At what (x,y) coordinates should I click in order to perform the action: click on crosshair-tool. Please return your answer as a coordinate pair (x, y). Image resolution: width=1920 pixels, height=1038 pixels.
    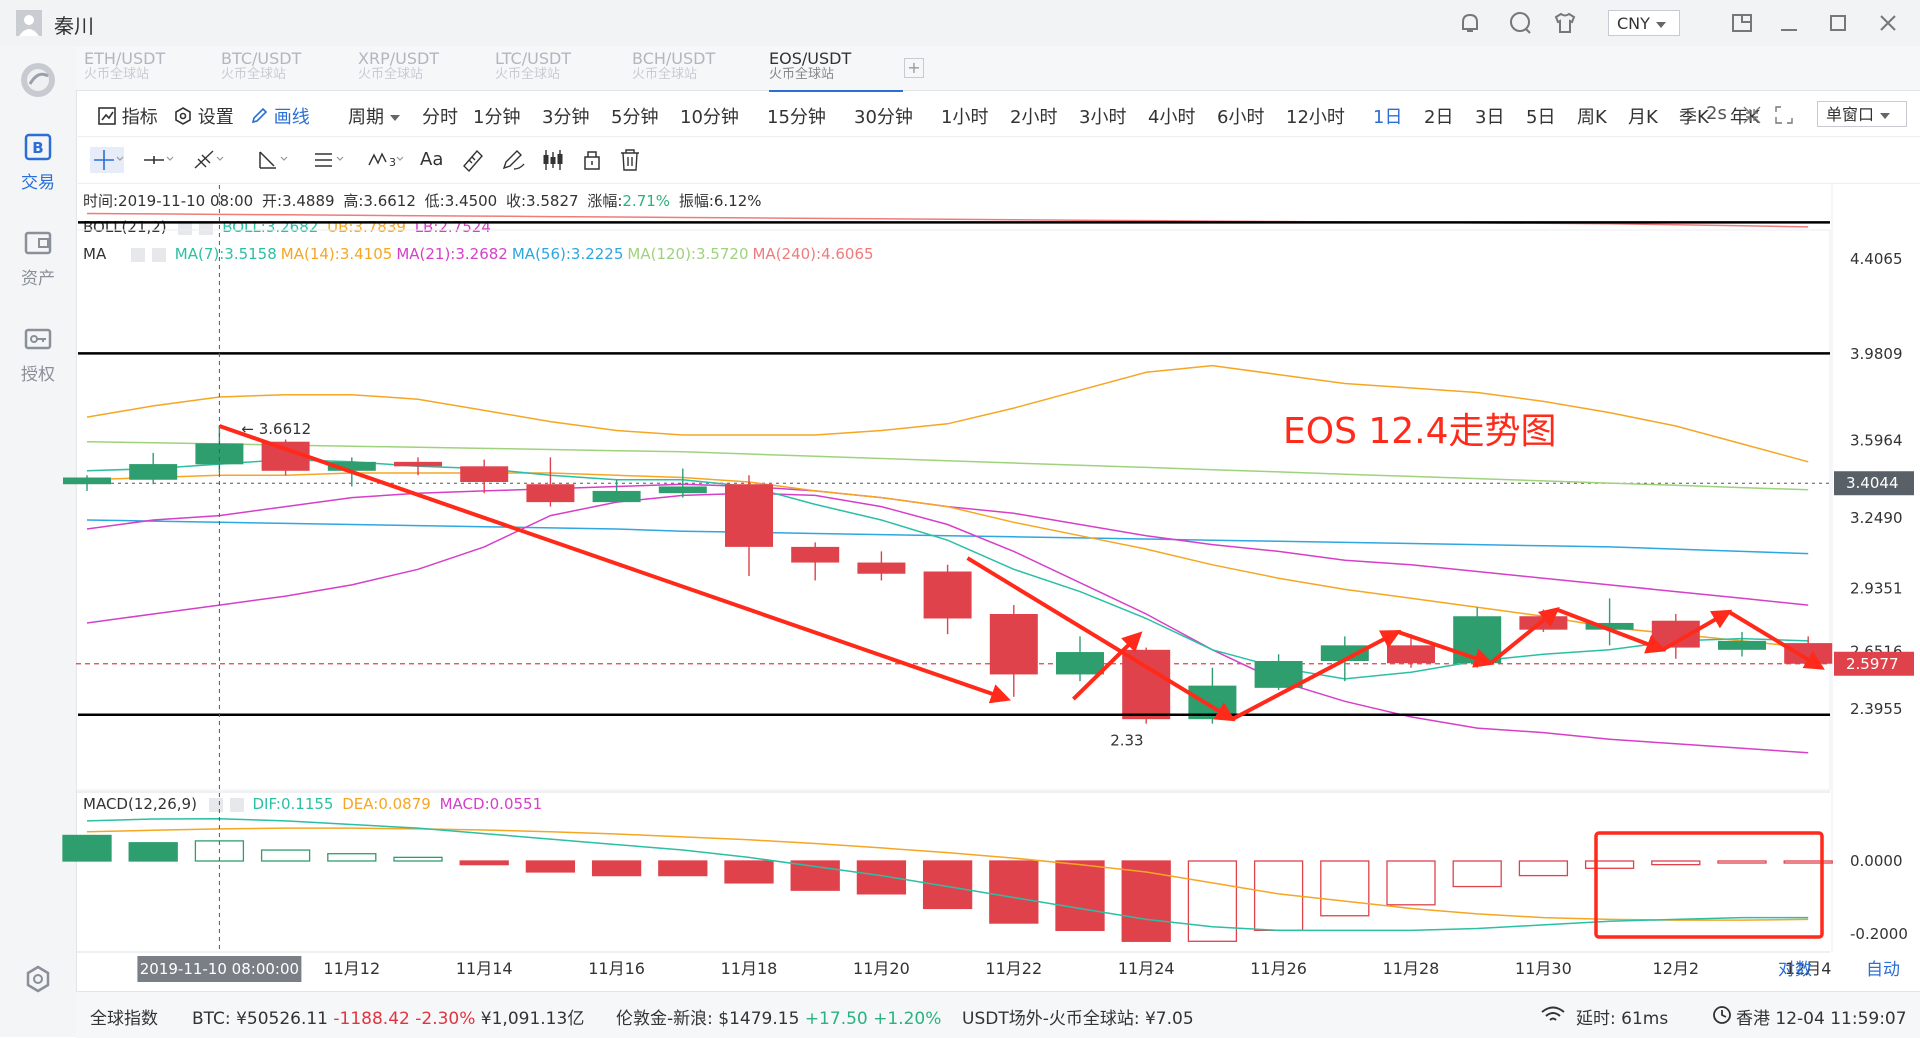
    Looking at the image, I should click on (107, 160).